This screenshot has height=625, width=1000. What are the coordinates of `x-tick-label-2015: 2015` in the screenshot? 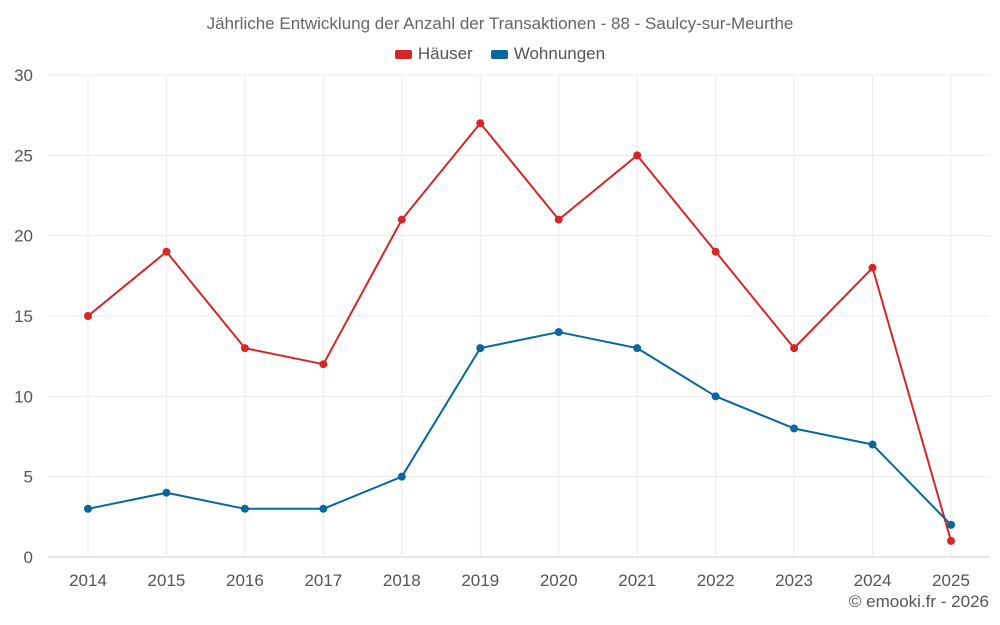 It's located at (167, 580).